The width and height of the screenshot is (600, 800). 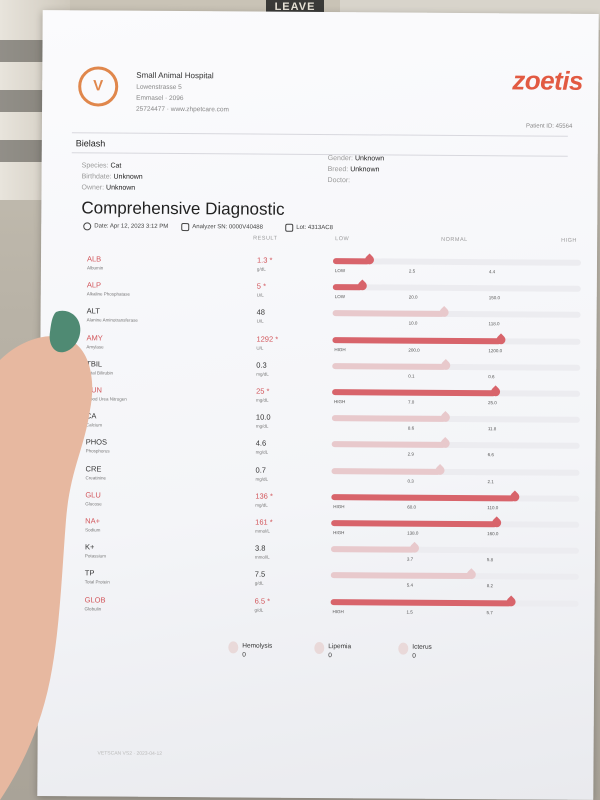 I want to click on test-code: GLU, so click(x=93, y=495).